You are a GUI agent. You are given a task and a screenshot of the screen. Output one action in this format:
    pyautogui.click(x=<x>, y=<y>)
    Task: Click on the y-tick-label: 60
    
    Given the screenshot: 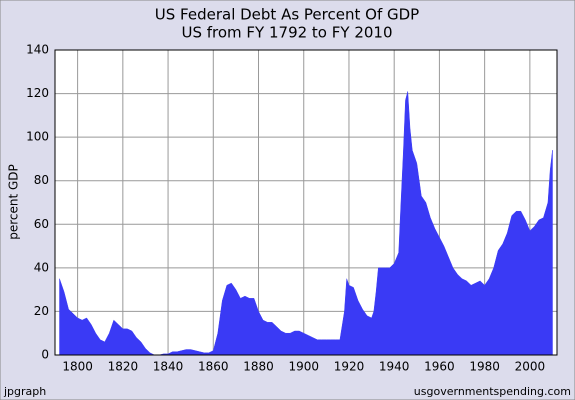 What is the action you would take?
    pyautogui.click(x=41, y=224)
    